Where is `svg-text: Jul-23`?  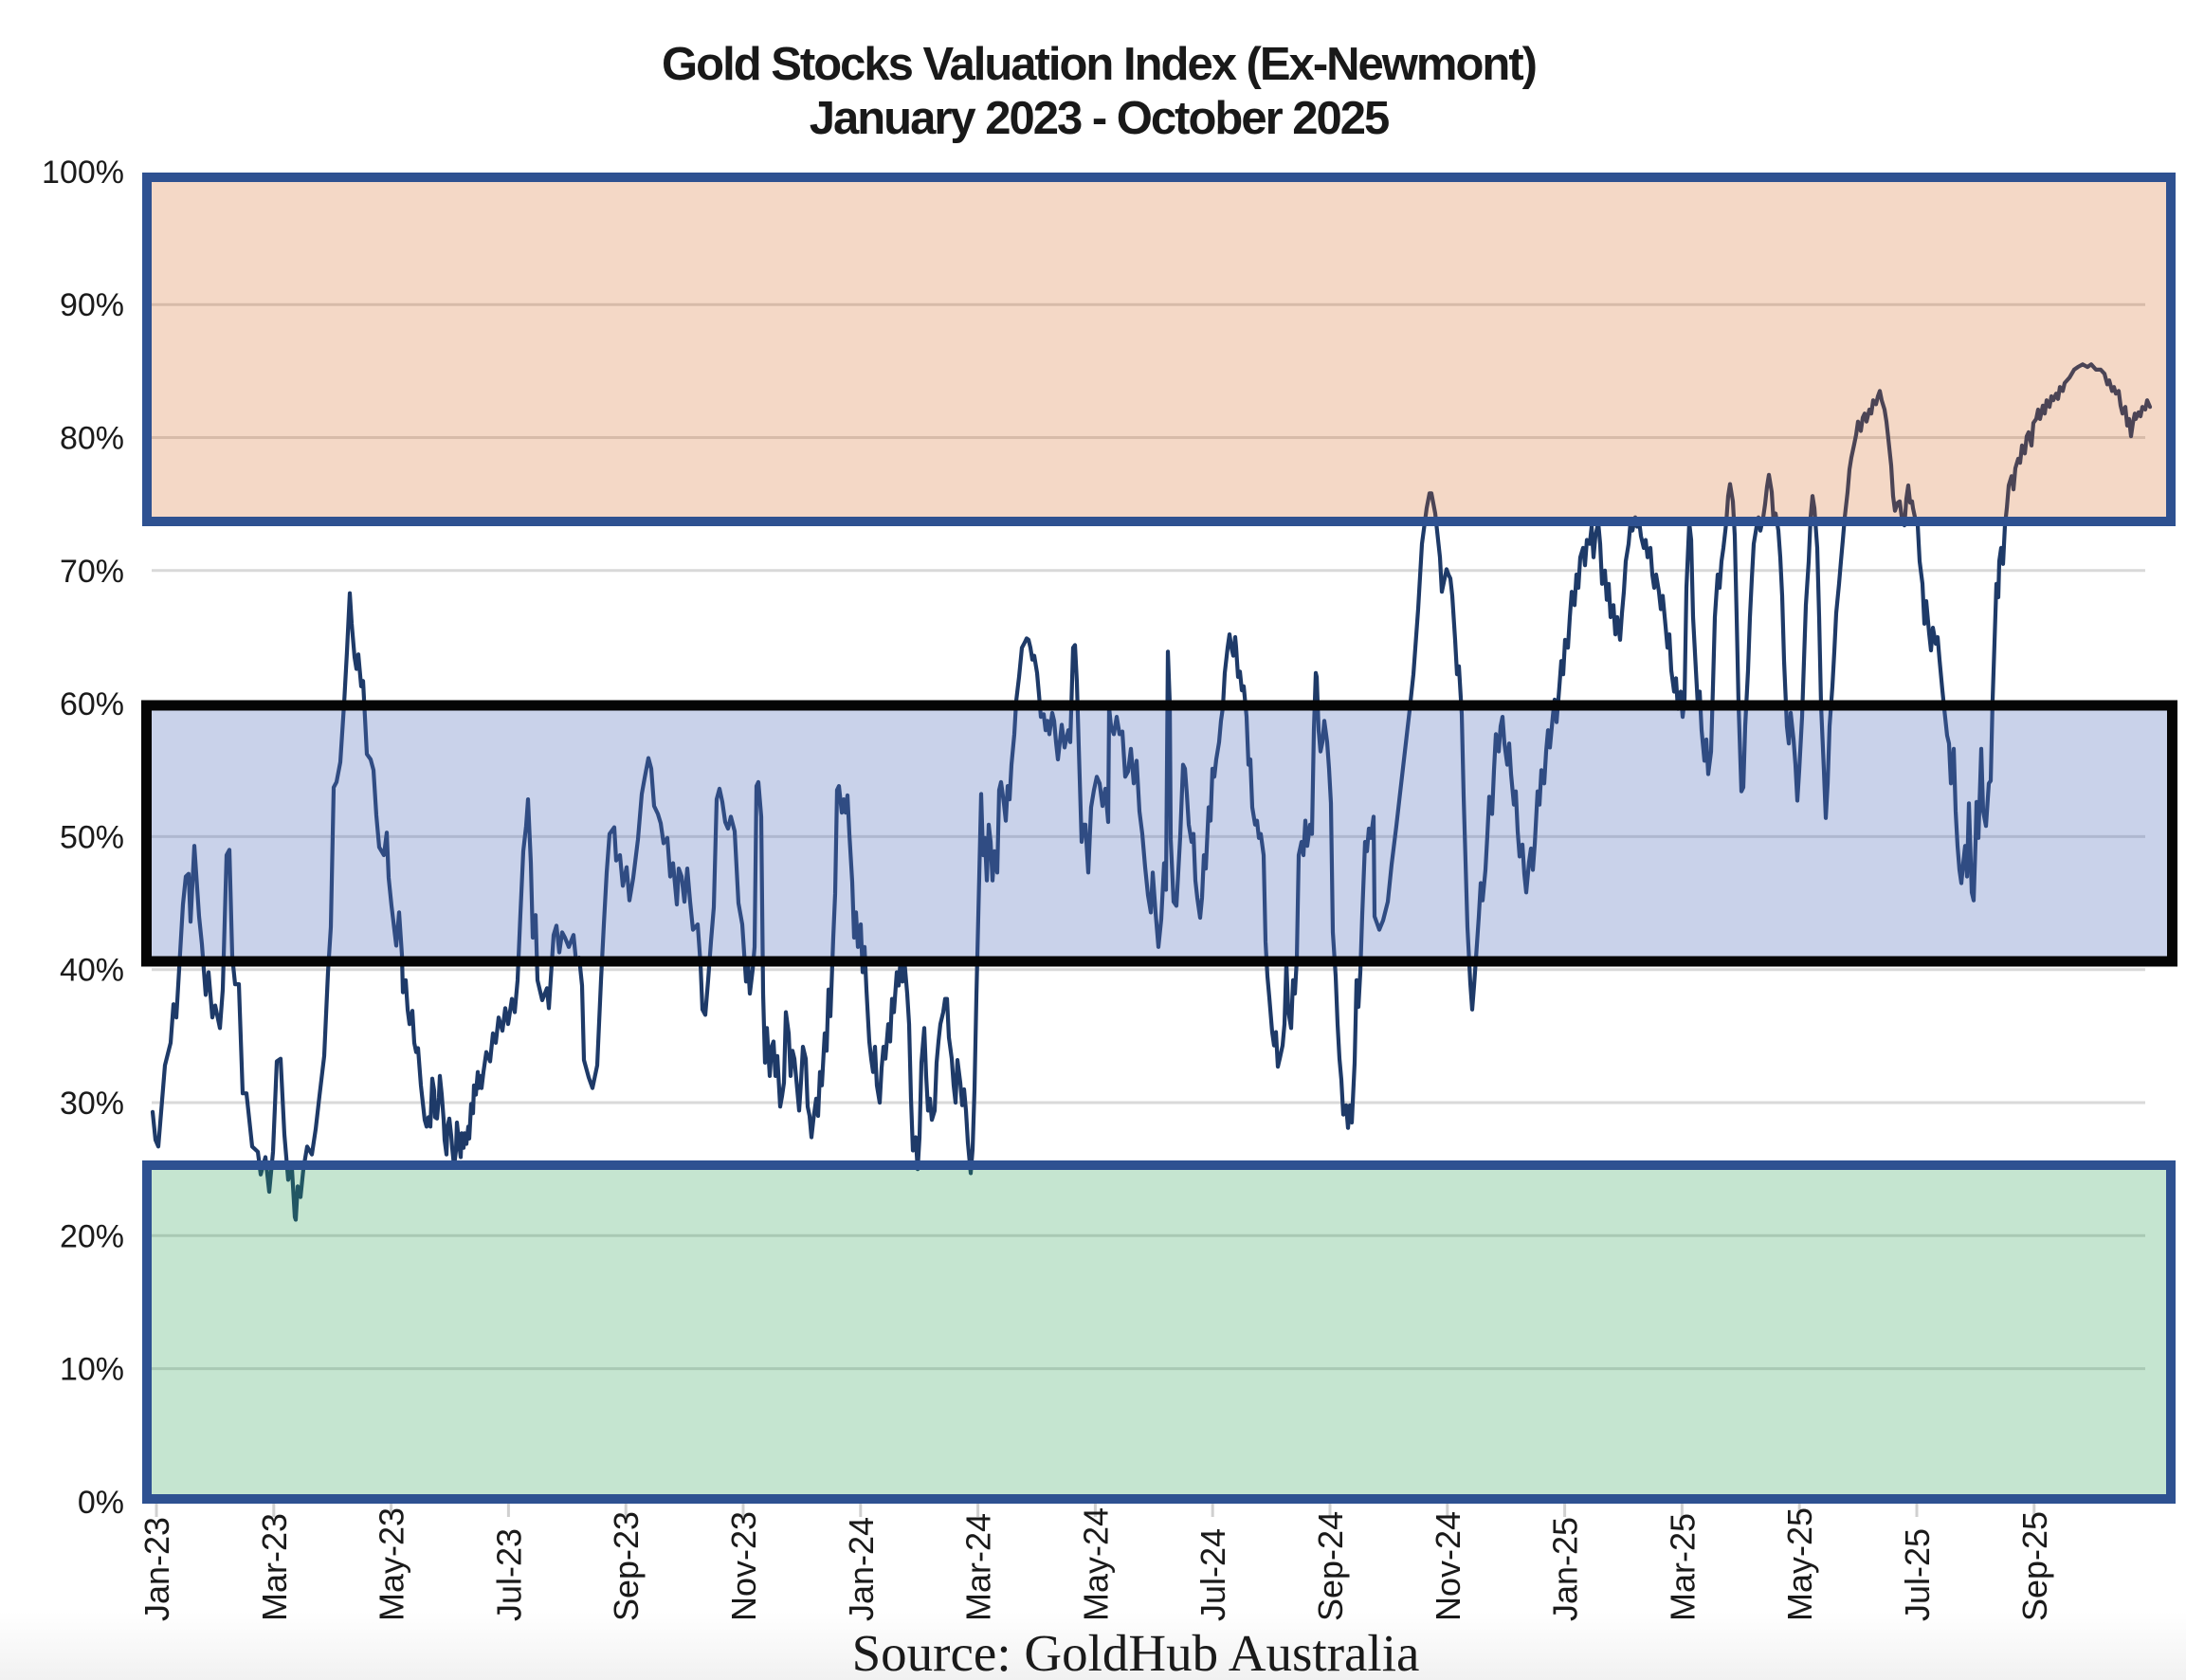 svg-text: Jul-23 is located at coordinates (508, 1574).